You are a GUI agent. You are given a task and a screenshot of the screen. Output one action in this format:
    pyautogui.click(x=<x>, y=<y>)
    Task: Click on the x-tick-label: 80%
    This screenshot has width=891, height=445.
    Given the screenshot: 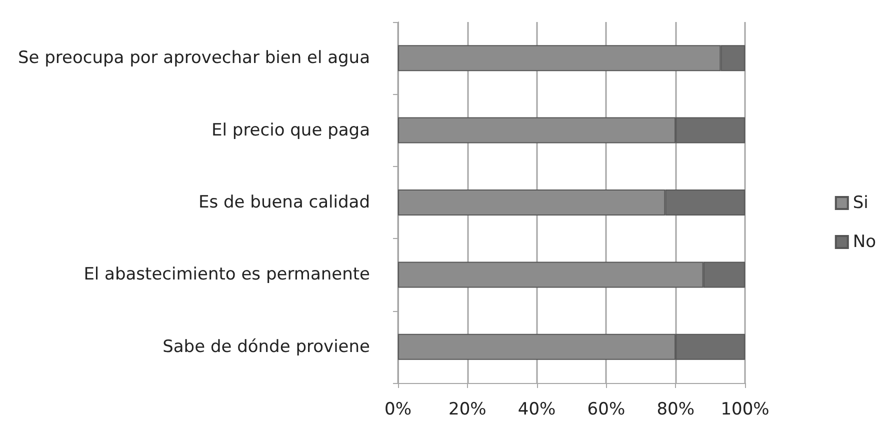 What is the action you would take?
    pyautogui.click(x=675, y=410)
    